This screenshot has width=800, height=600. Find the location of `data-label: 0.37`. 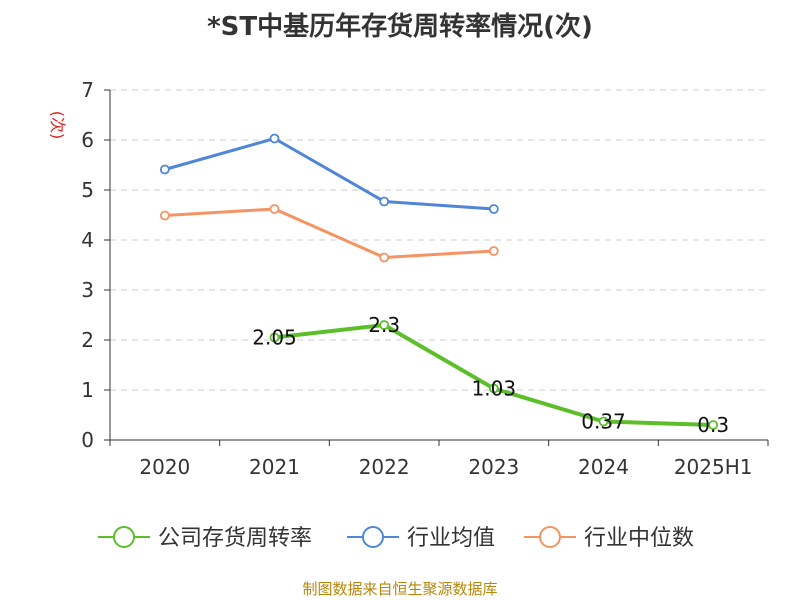

data-label: 0.37 is located at coordinates (603, 422).